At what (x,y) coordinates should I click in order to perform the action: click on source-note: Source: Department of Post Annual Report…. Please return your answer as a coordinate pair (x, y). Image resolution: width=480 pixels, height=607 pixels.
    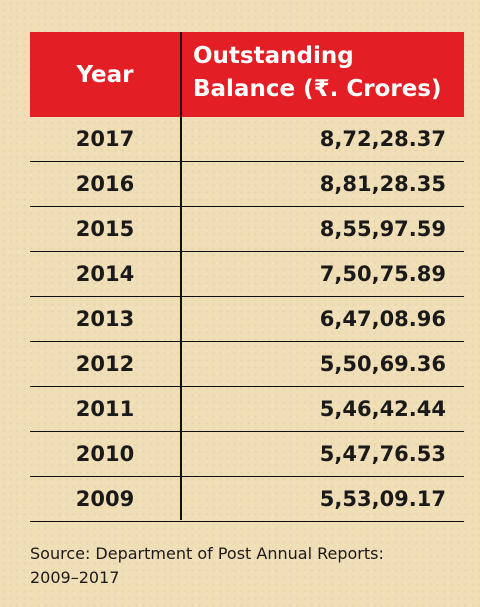
    Looking at the image, I should click on (245, 566).